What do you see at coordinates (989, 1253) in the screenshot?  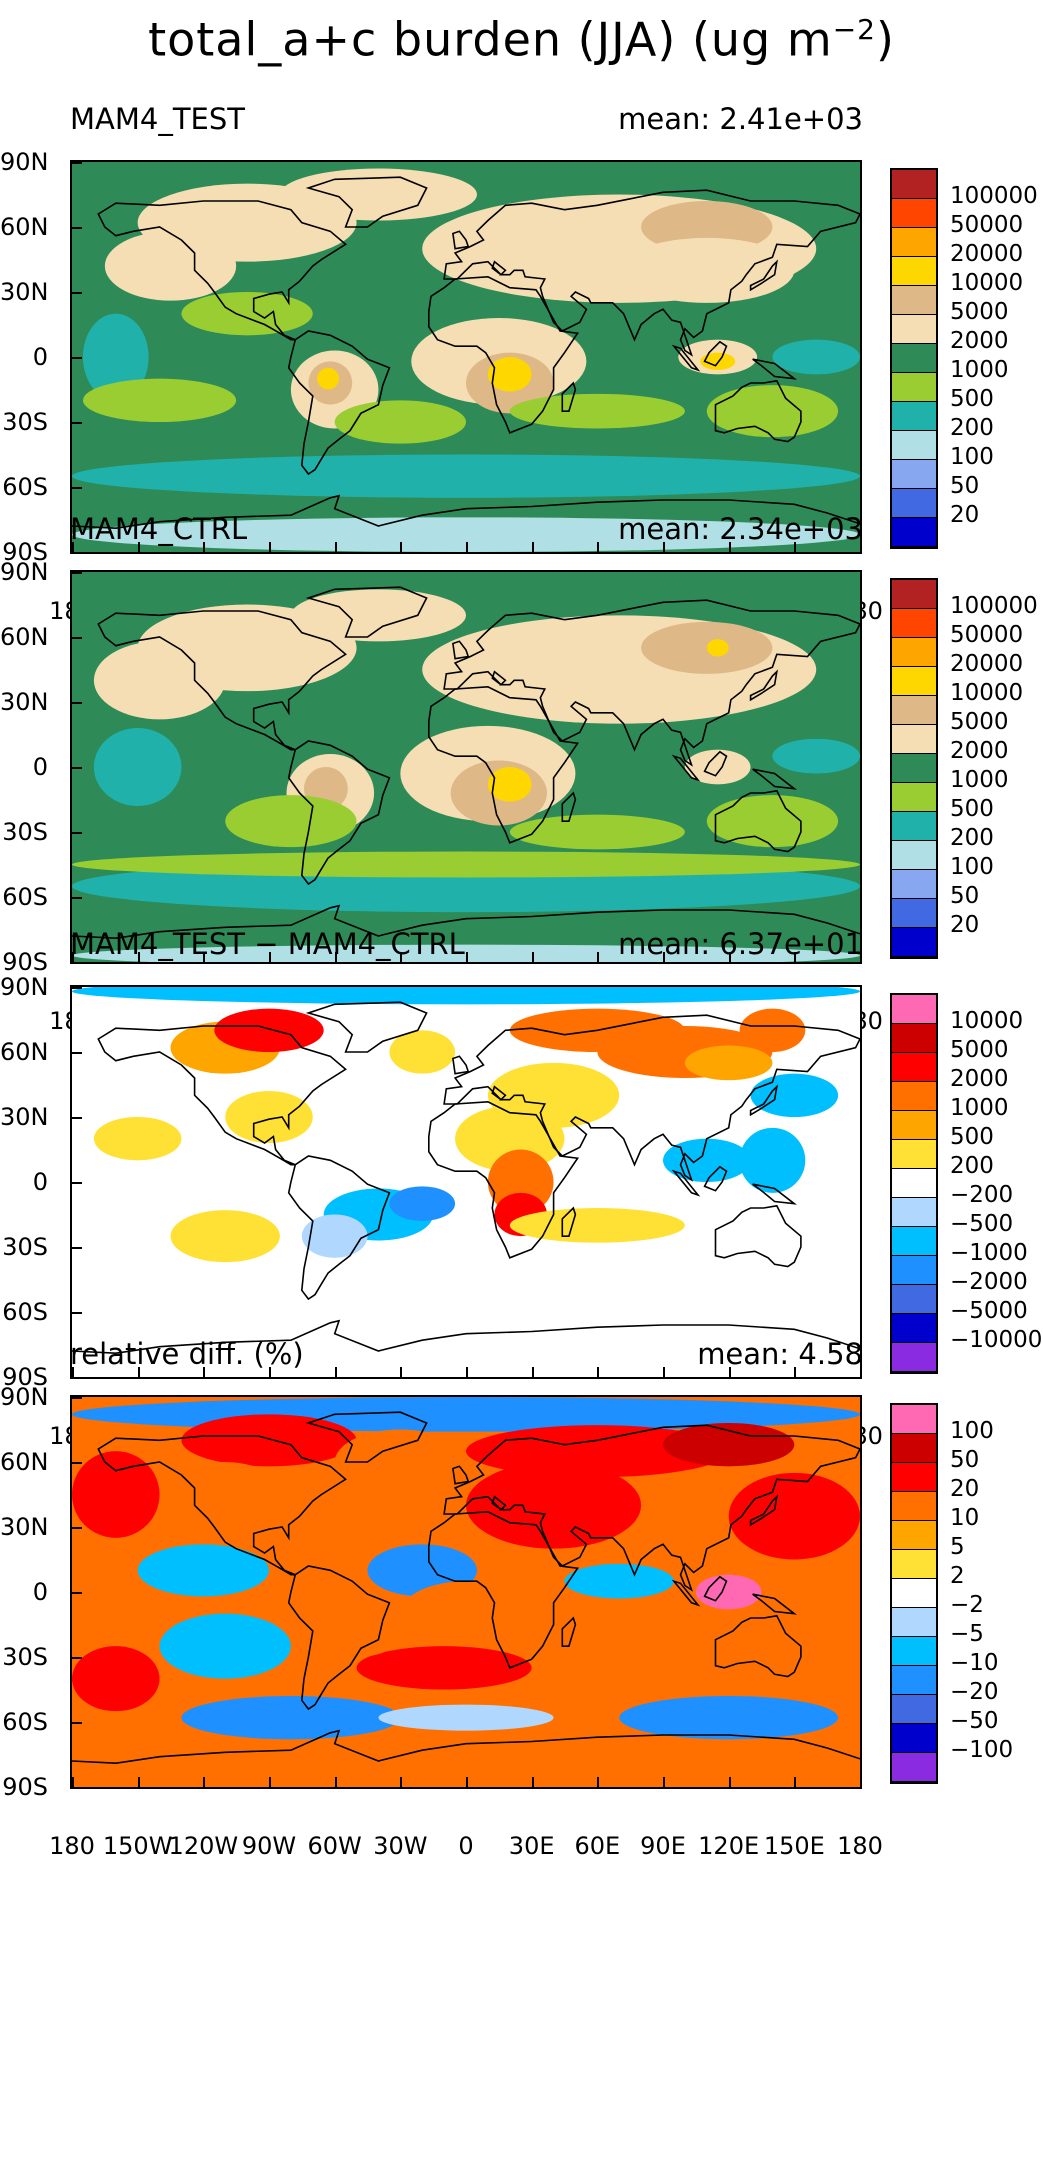 I see `colorbar-label: −1000` at bounding box center [989, 1253].